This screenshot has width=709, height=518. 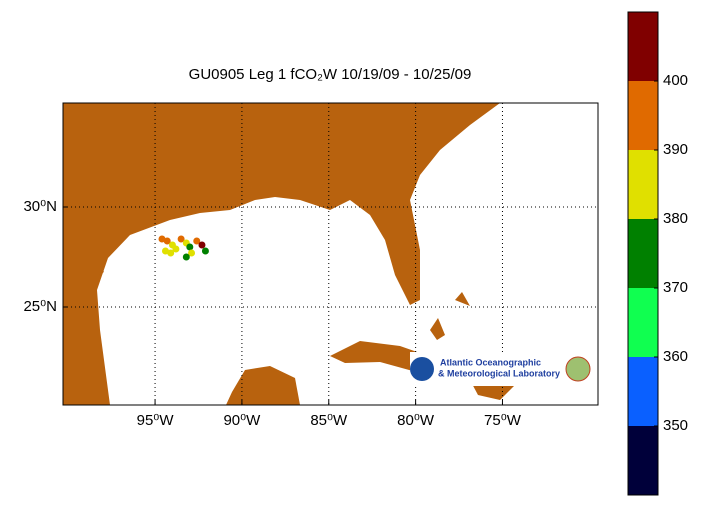 I want to click on colorbar-tick-label: 390, so click(x=675, y=149).